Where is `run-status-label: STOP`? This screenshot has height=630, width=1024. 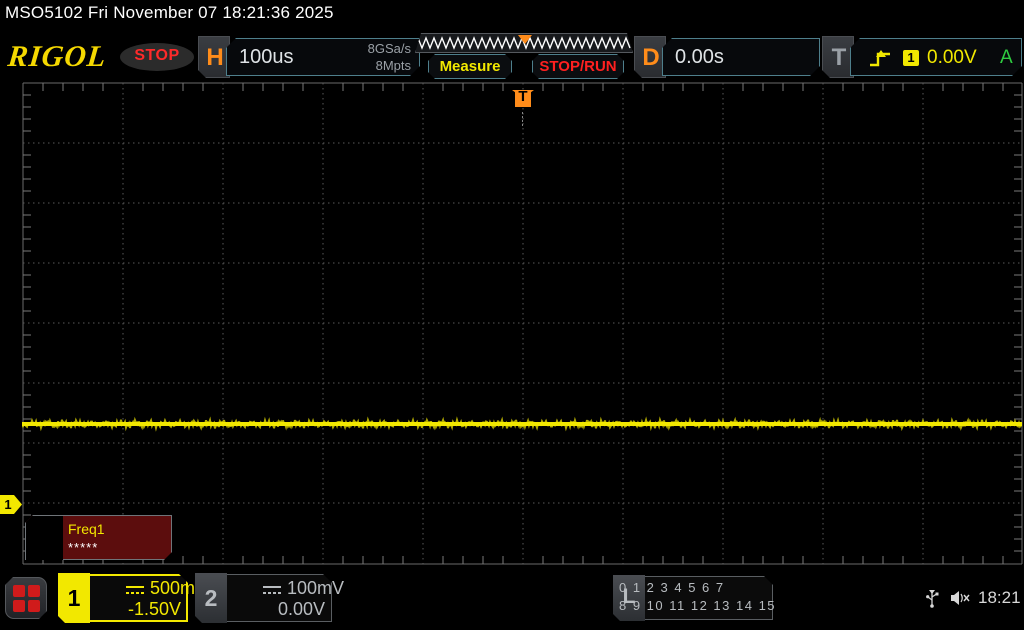
run-status-label: STOP is located at coordinates (157, 55).